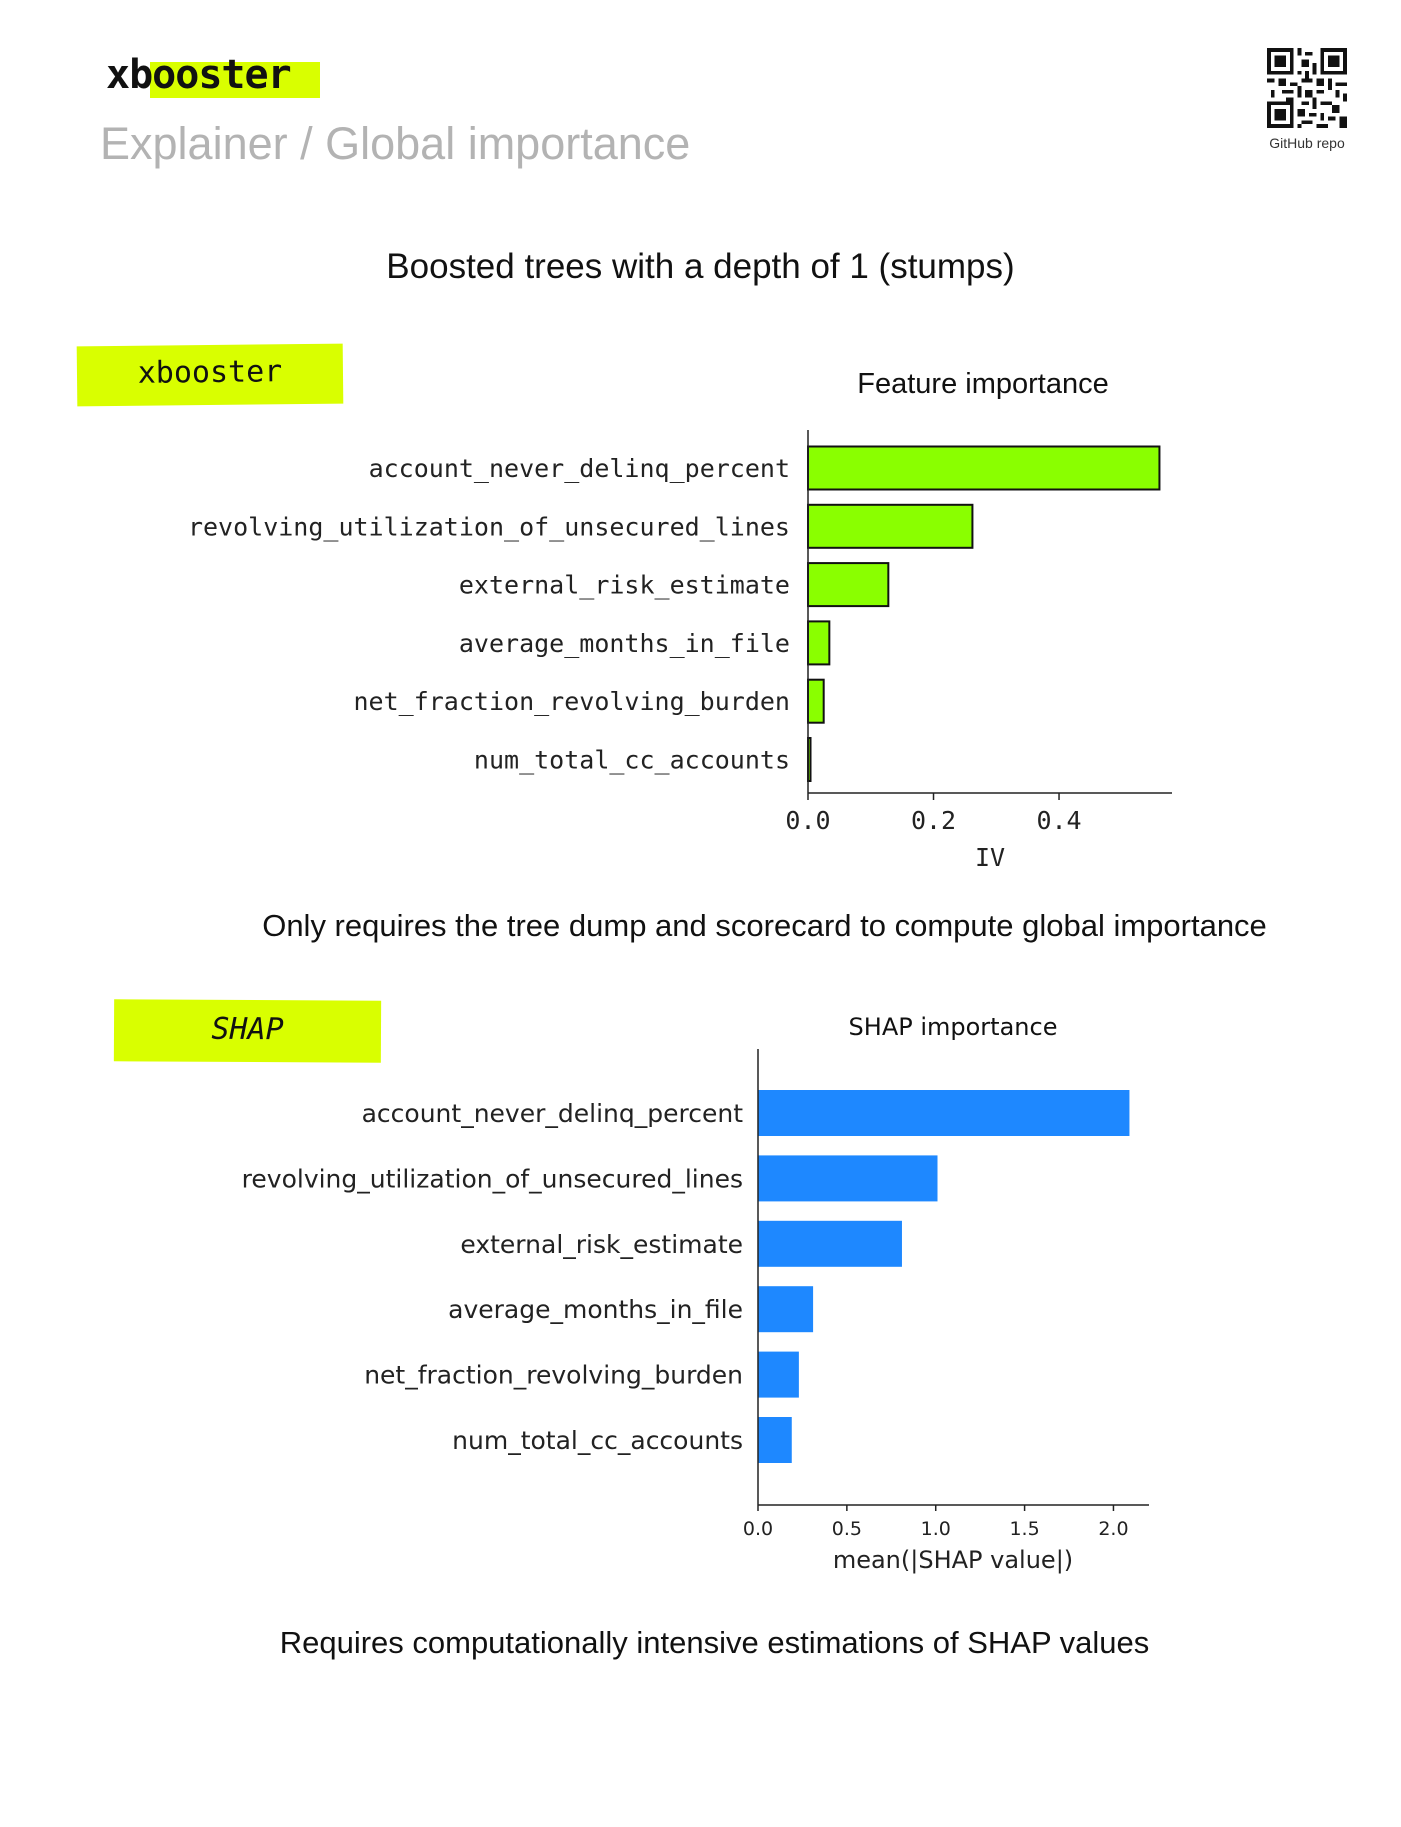  I want to click on shap-category-label: external_risk_estimate, so click(601, 1244).